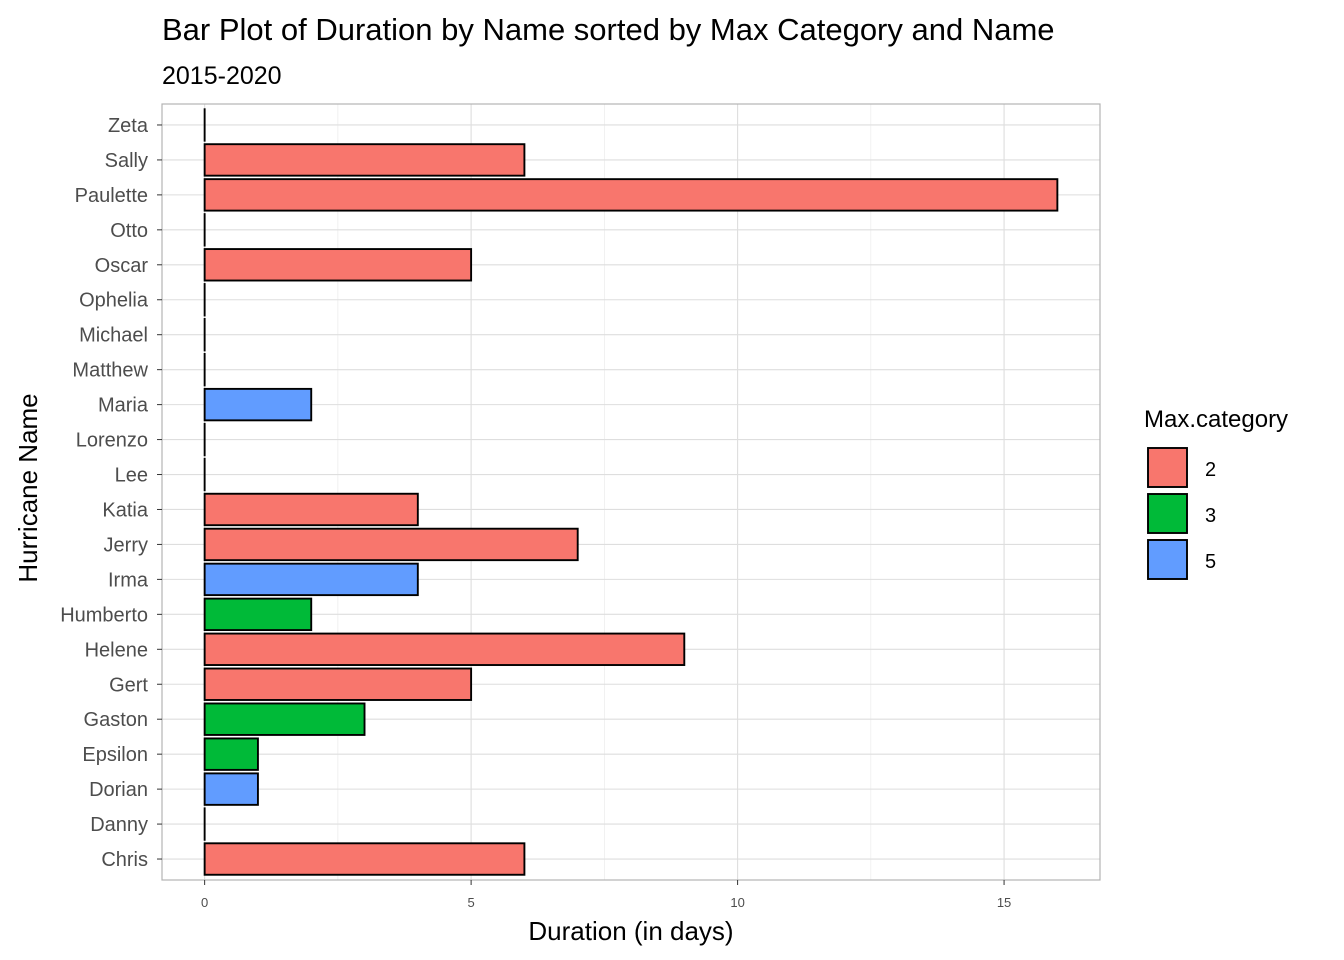  Describe the element at coordinates (131, 476) in the screenshot. I see `y-tick-label-lee: Lee` at that location.